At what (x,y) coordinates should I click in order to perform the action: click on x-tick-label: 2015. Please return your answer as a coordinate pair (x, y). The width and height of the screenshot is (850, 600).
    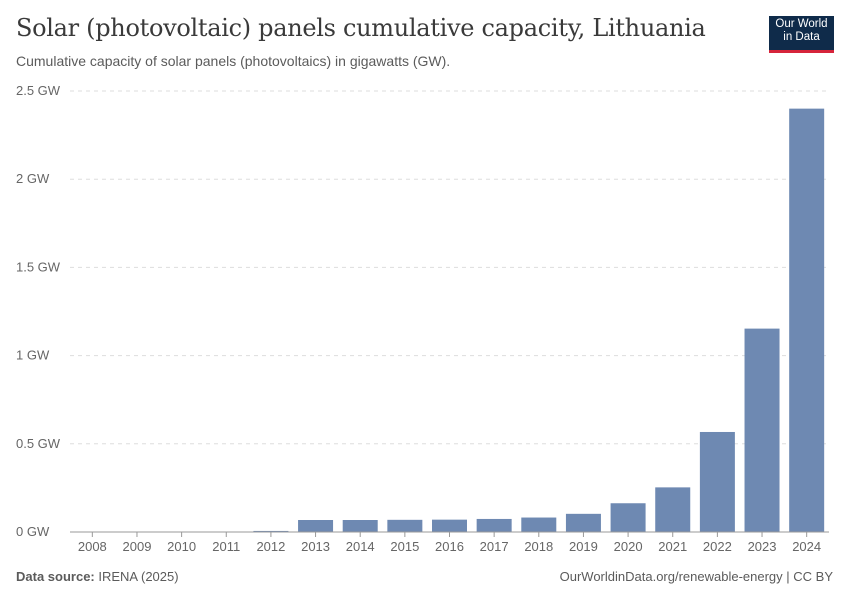
    Looking at the image, I should click on (404, 546).